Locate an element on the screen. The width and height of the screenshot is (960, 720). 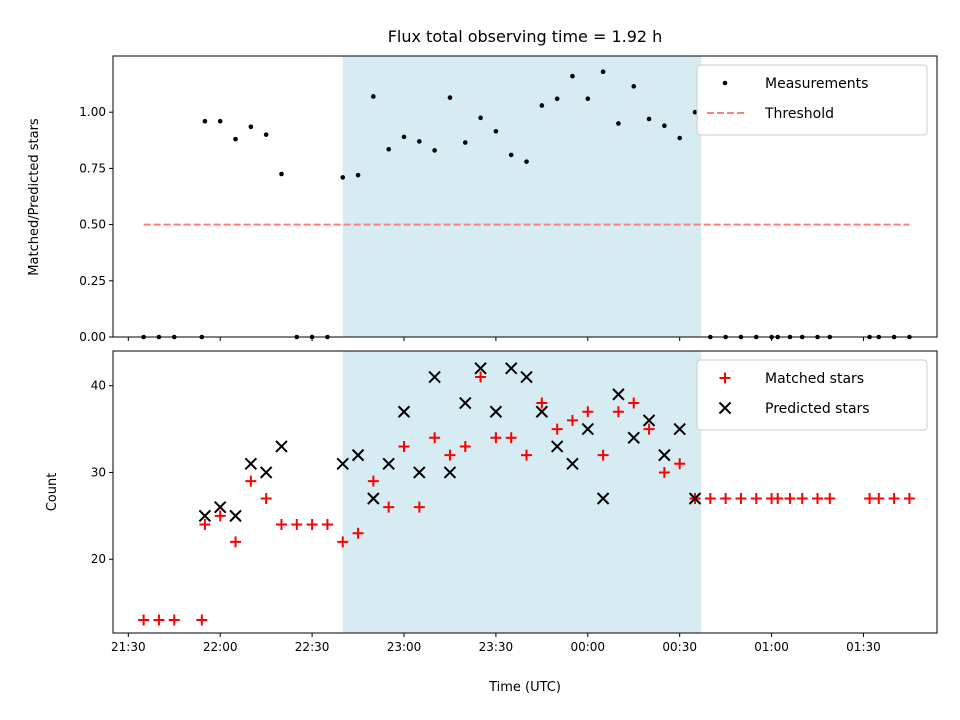
x-axis-label: Time (UTC) is located at coordinates (524, 687).